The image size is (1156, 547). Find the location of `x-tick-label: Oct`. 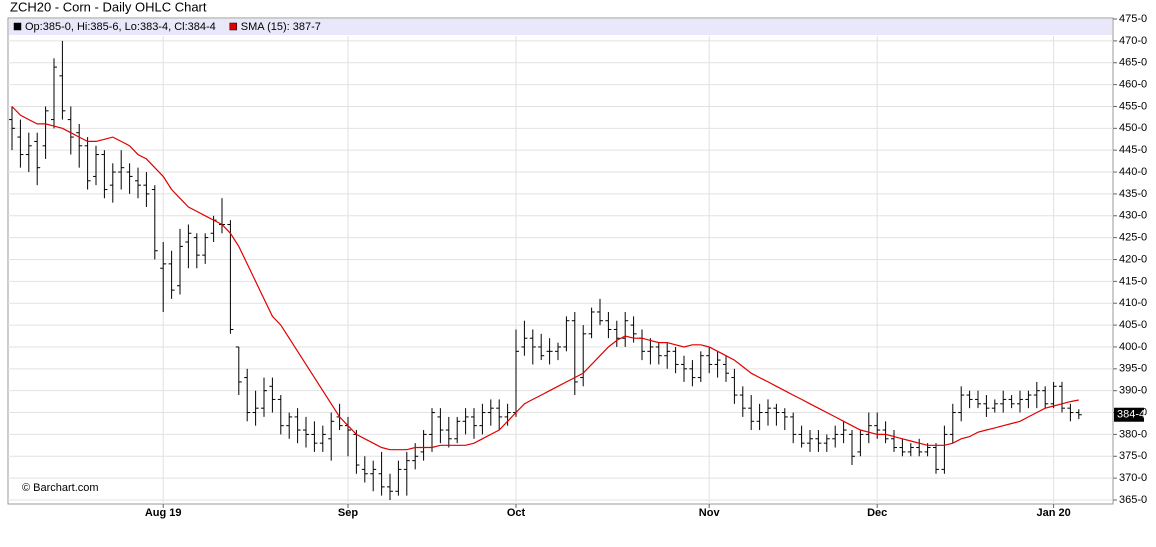

x-tick-label: Oct is located at coordinates (516, 513).